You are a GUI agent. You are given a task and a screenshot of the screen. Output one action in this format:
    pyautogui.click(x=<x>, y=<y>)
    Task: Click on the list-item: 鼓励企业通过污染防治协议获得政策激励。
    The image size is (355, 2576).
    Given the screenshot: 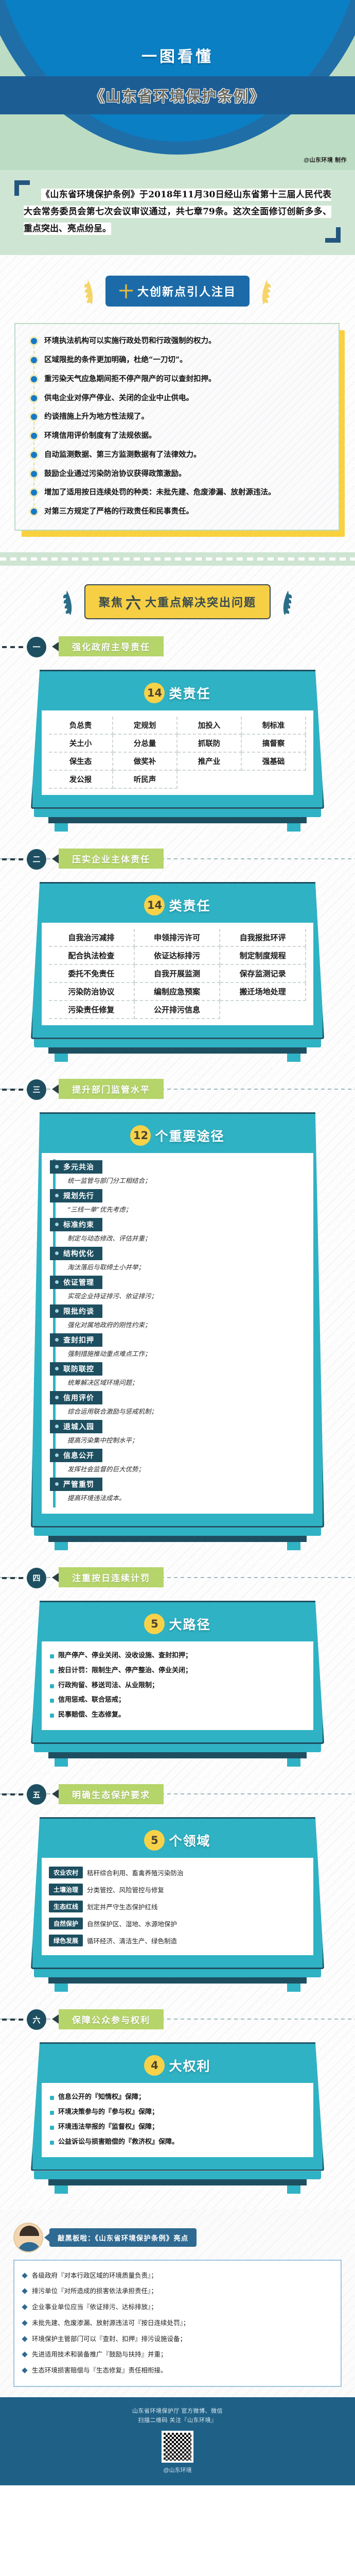 What is the action you would take?
    pyautogui.click(x=180, y=474)
    